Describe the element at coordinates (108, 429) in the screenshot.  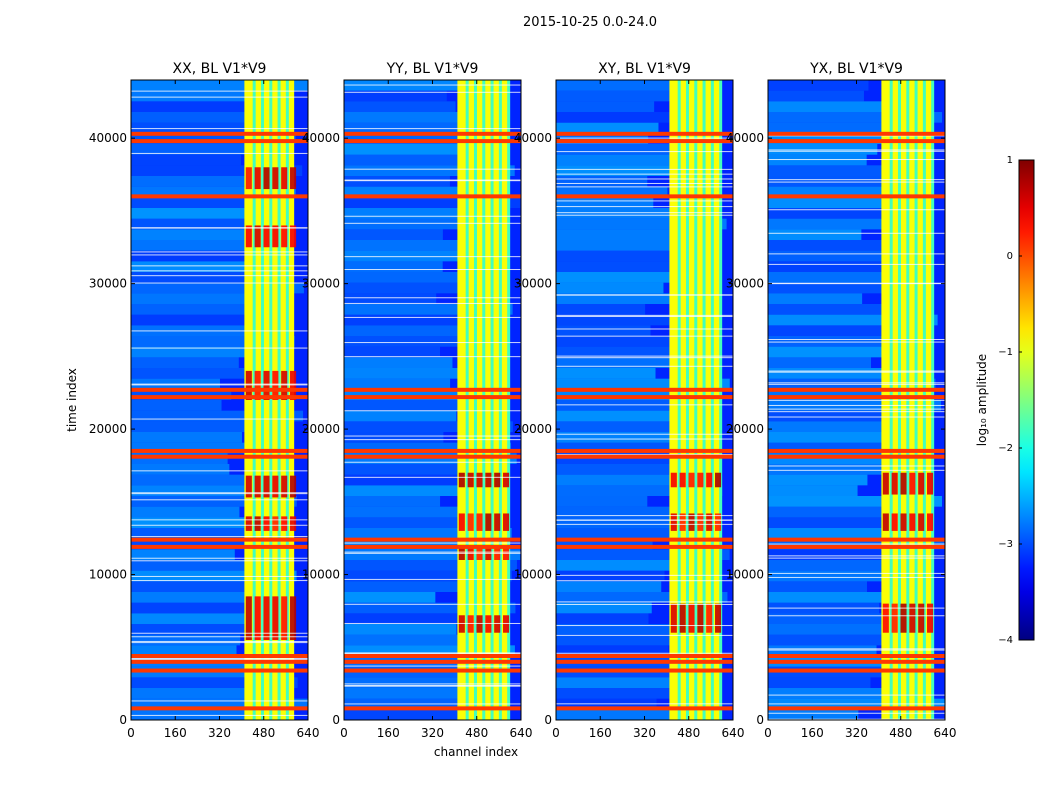
I see `y-tick-label: 20000` at that location.